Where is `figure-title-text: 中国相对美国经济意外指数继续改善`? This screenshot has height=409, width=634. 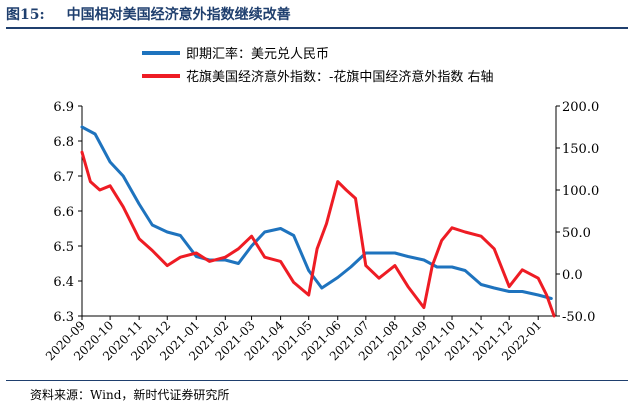 figure-title-text: 中国相对美国经济意外指数继续改善 is located at coordinates (178, 15).